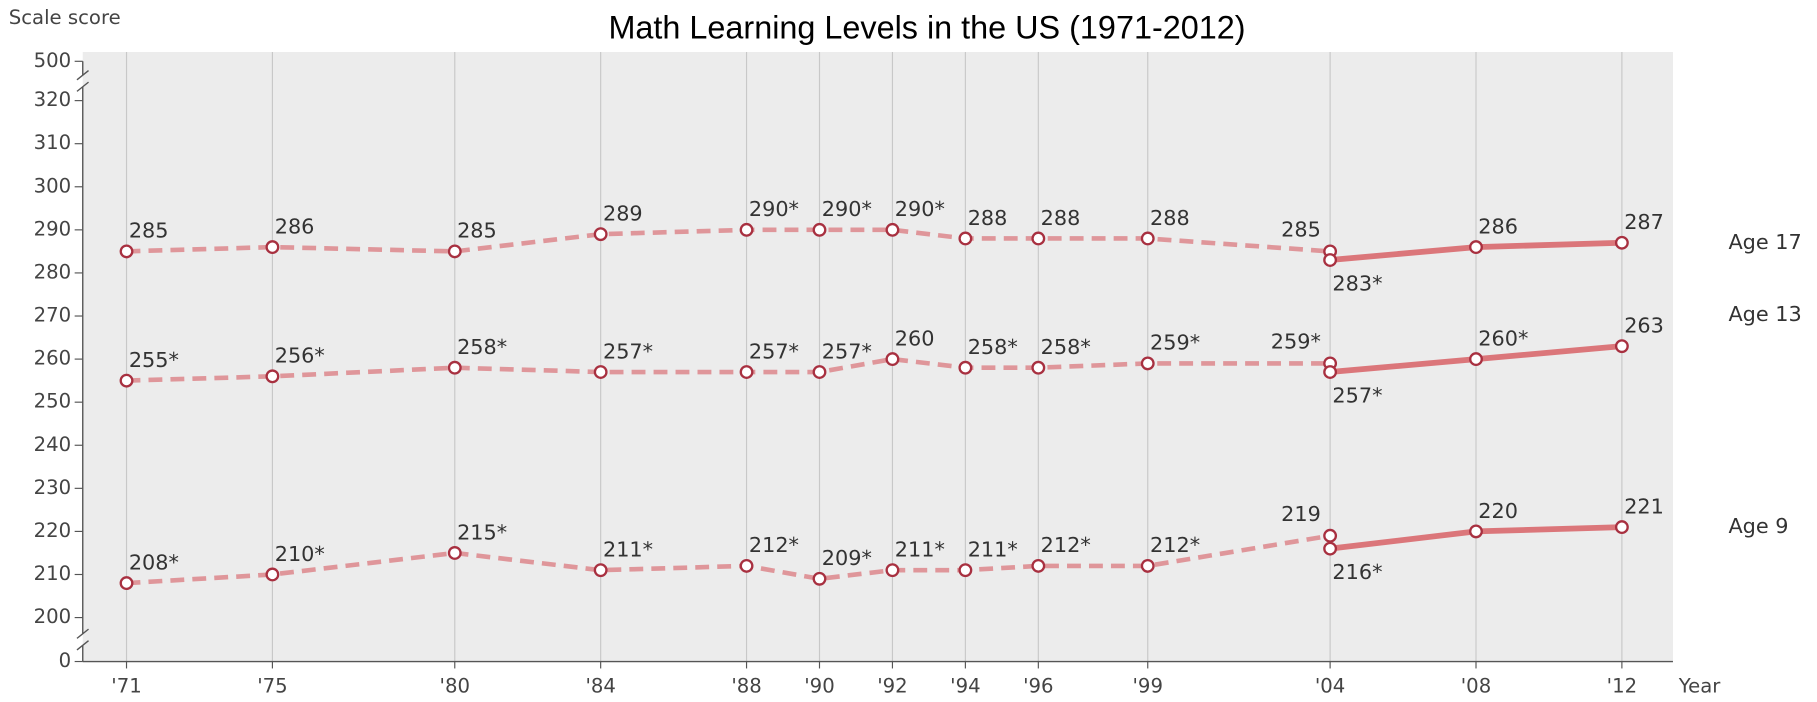  Describe the element at coordinates (746, 685) in the screenshot. I see `x-tick-label: '88` at that location.